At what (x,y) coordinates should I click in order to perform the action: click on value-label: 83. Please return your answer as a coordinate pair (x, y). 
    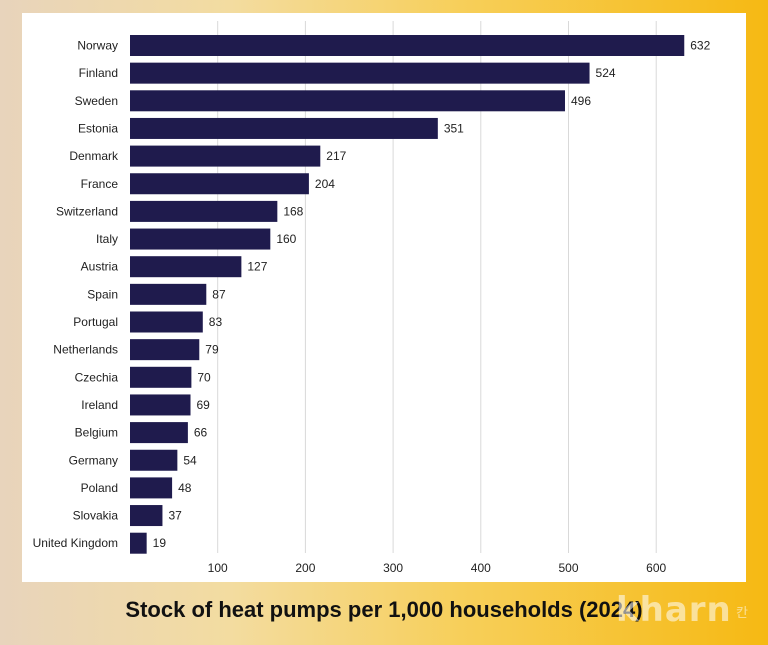
    Looking at the image, I should click on (216, 322).